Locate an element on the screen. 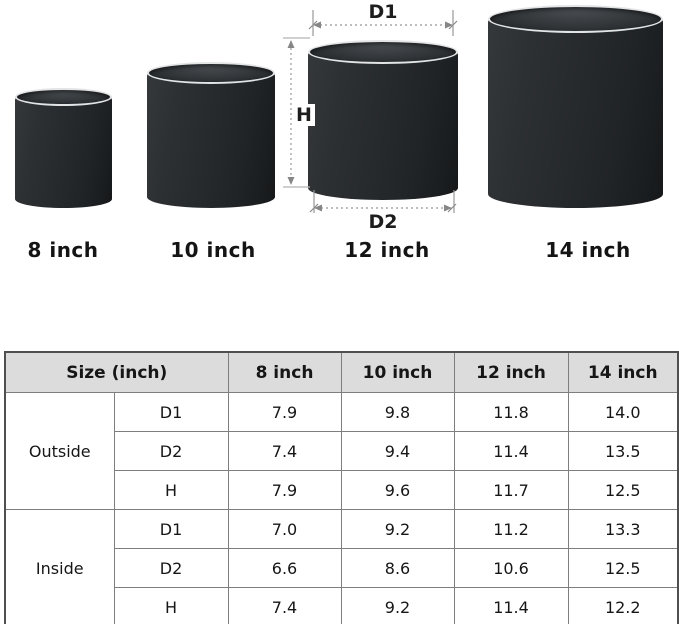  value-cell: 13.3 is located at coordinates (623, 529).